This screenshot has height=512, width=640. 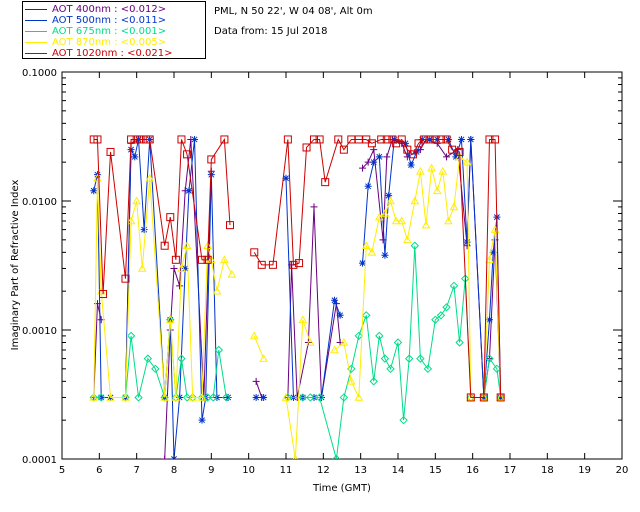 I want to click on site-info: PML, N 50 22', W 04 08', Alt 0m, so click(x=293, y=11).